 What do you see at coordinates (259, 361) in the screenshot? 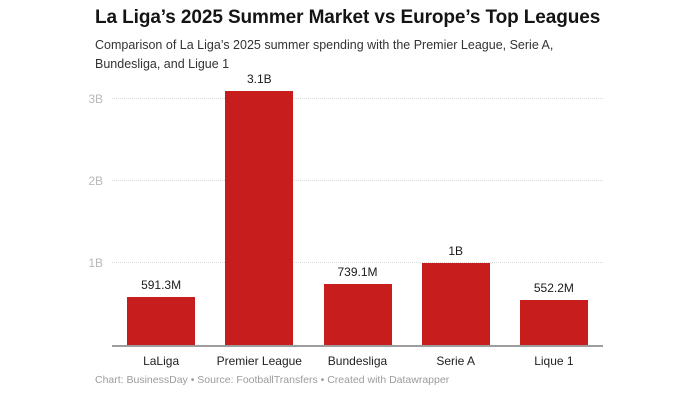
I see `x-axis-label: Premier League` at bounding box center [259, 361].